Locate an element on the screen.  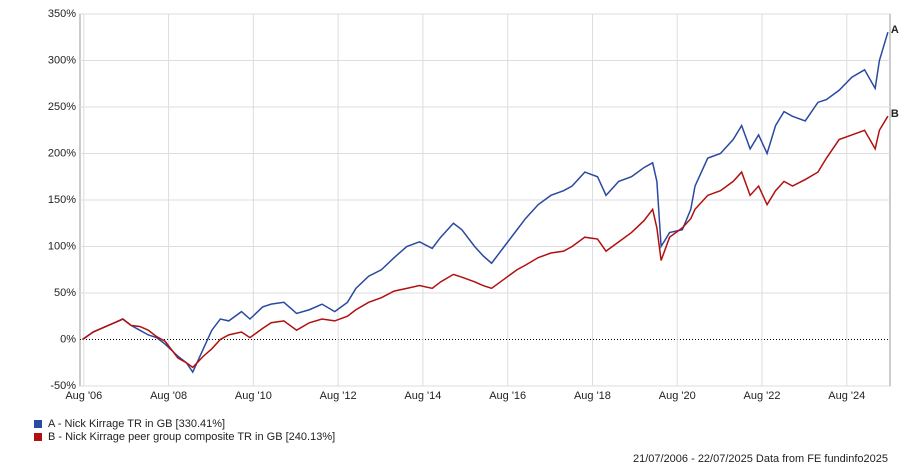
x-tick-label: Aug '12 is located at coordinates (338, 396).